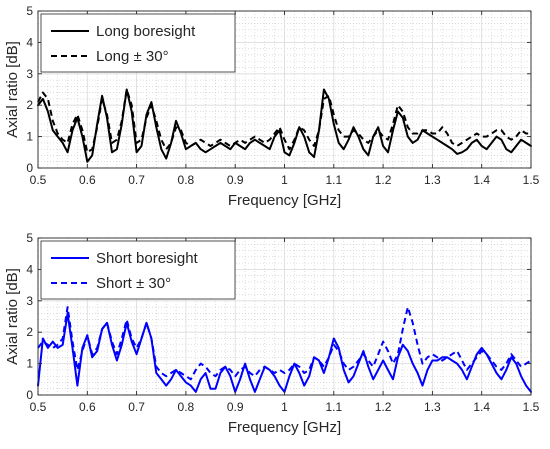 The image size is (550, 449). I want to click on legend: Long boresight Long ± 30°, so click(138, 43).